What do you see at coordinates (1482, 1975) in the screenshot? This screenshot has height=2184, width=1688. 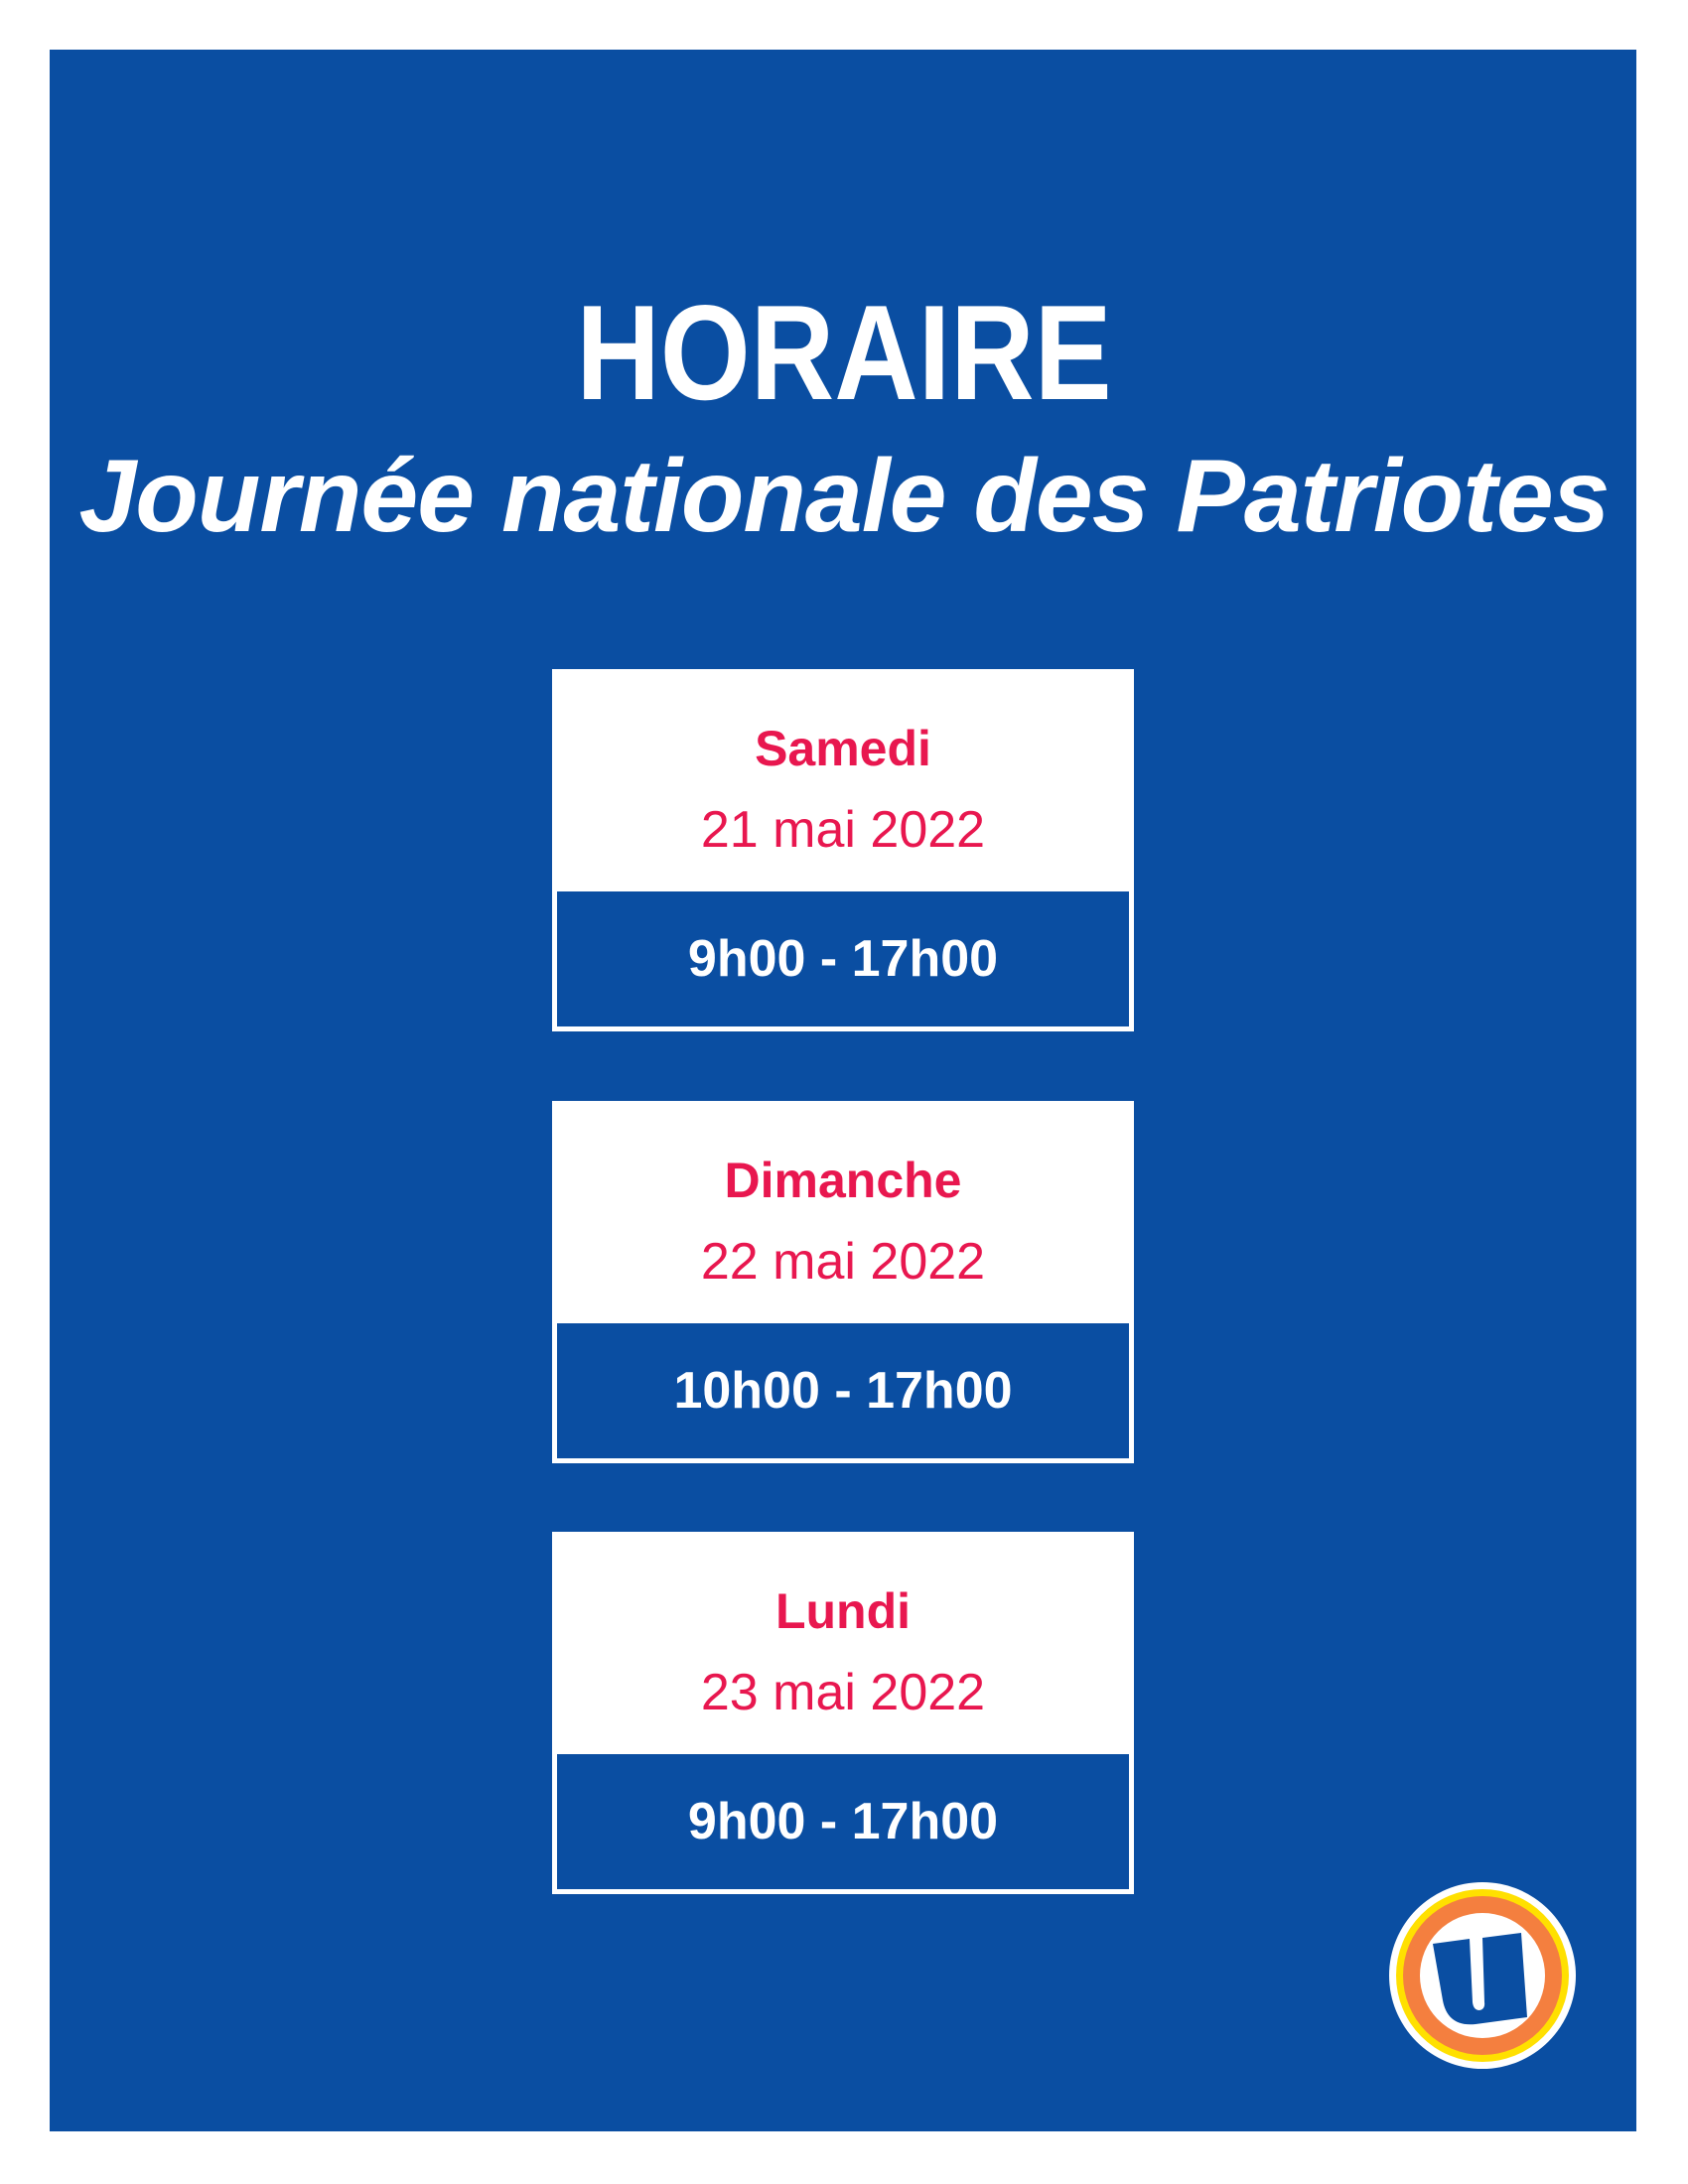 I see `u-circle-logo-icon` at bounding box center [1482, 1975].